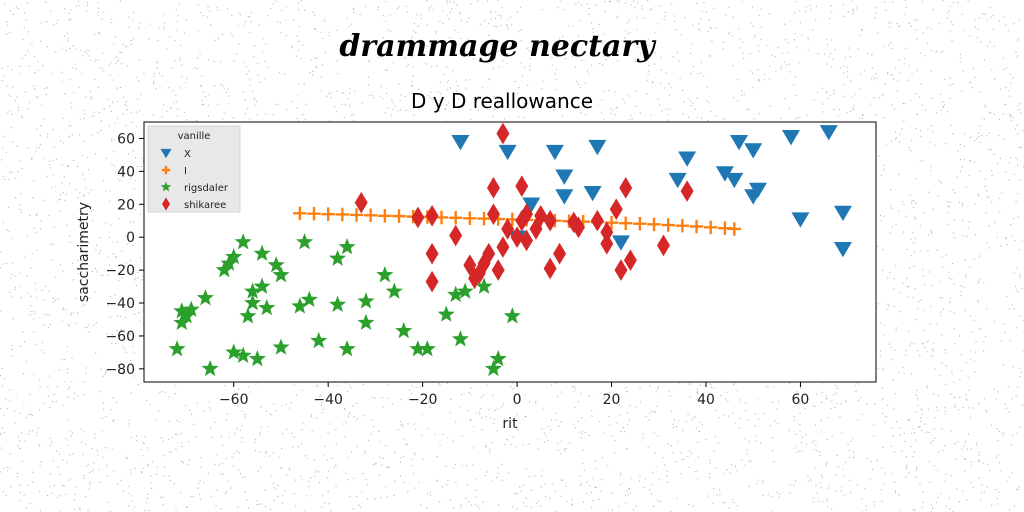  I want to click on legend-label-shikaree: shikaree, so click(205, 205).